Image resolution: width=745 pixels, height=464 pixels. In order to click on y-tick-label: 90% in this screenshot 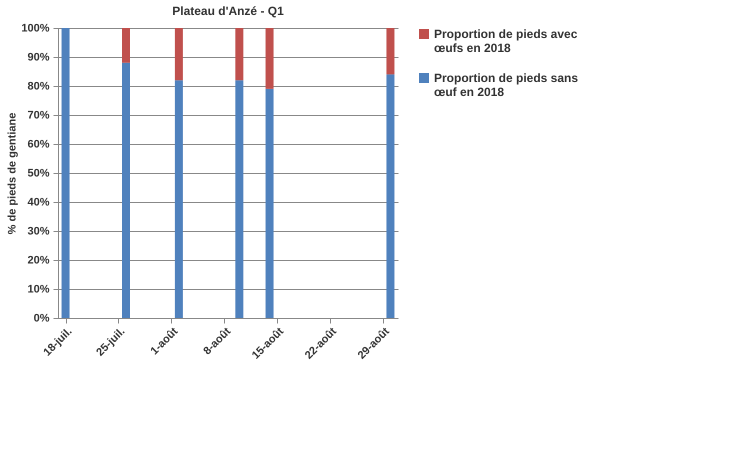, I will do `click(38, 58)`.